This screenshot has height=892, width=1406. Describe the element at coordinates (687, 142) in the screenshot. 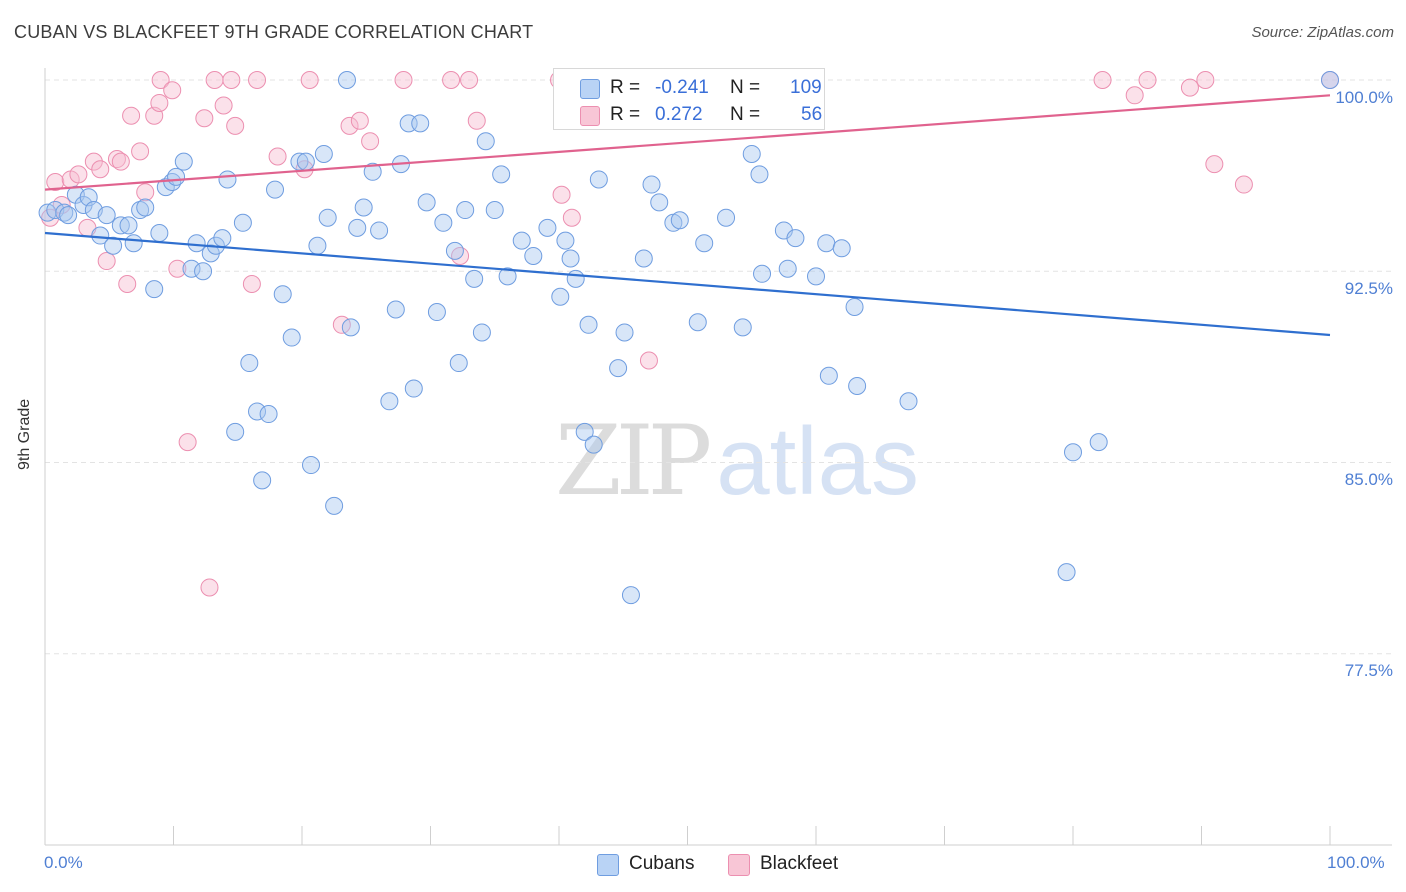

I see `blackfeet-trend-line` at that location.